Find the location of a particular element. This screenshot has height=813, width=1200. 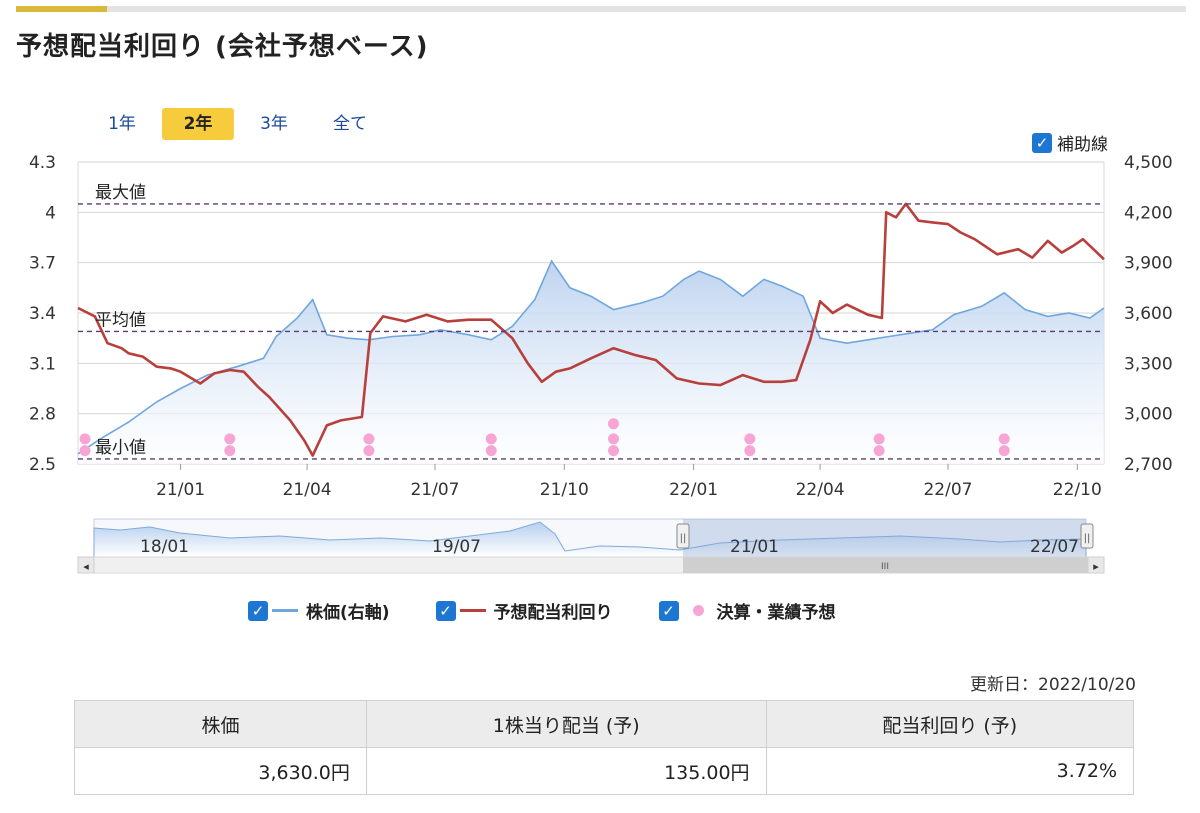

scroll-left-button is located at coordinates (86, 565).